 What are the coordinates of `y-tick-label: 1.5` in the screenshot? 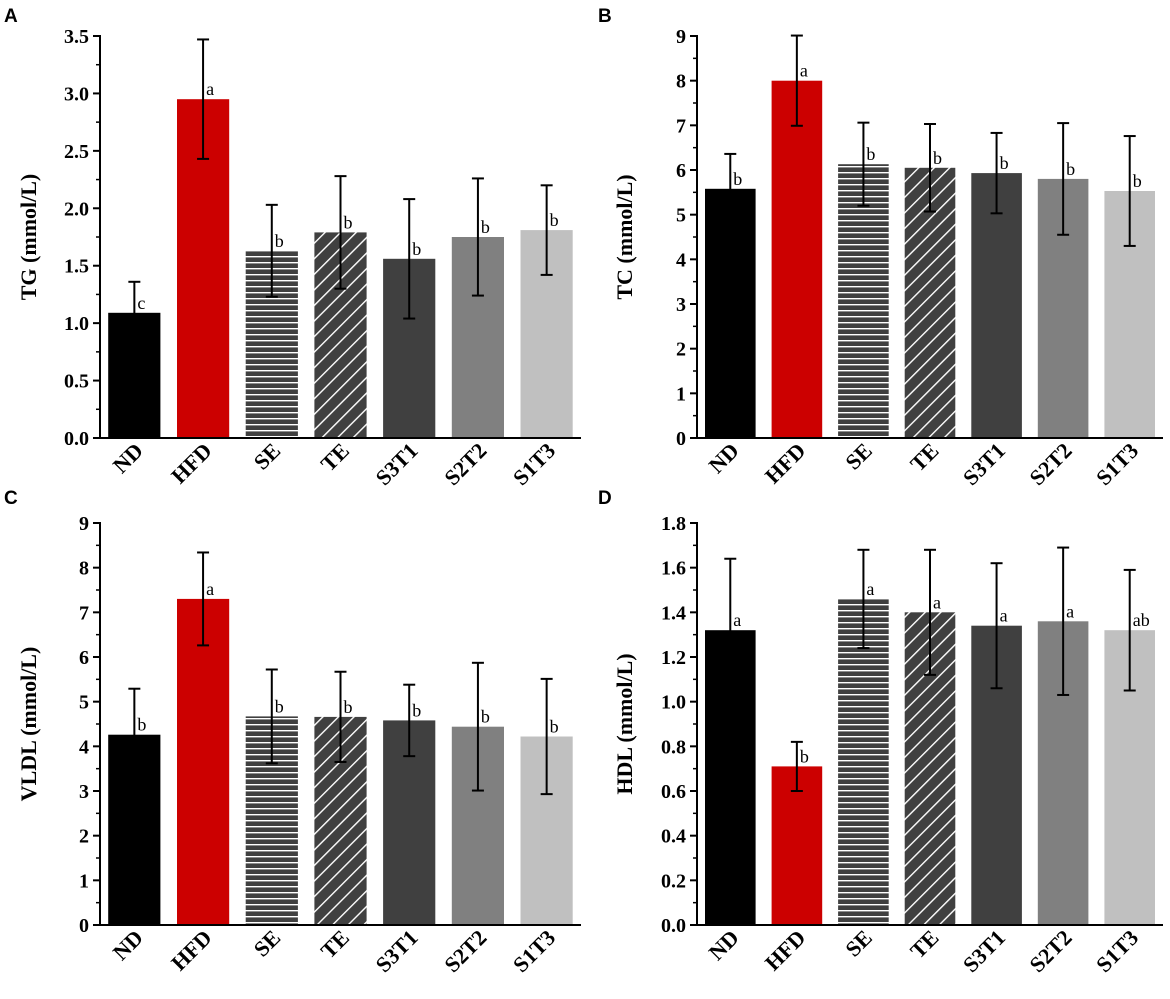 It's located at (76, 267).